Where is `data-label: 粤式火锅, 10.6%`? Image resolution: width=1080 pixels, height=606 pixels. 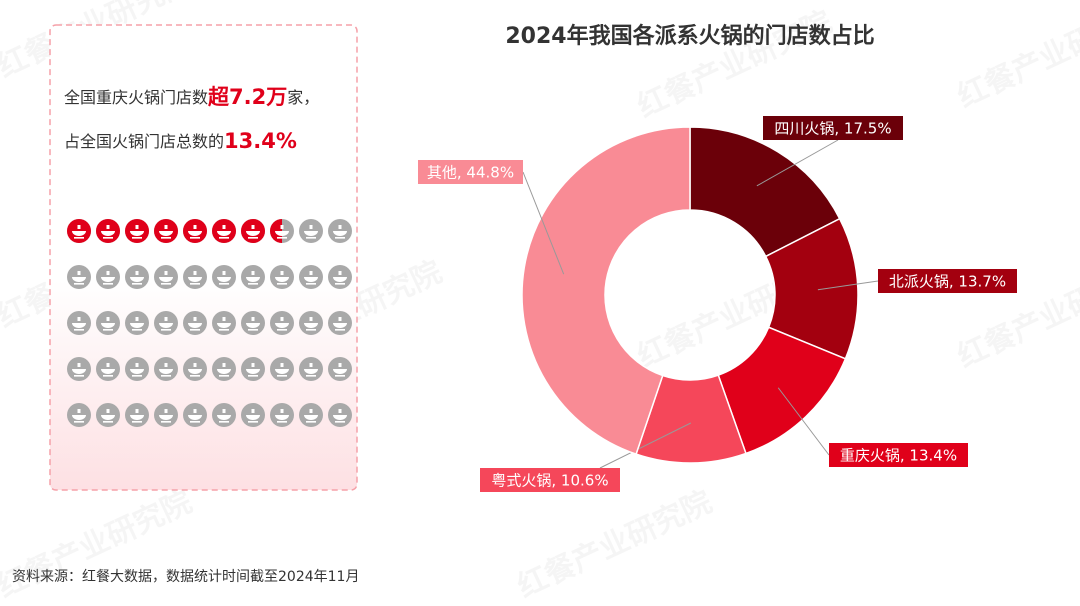
data-label: 粤式火锅, 10.6% is located at coordinates (549, 481).